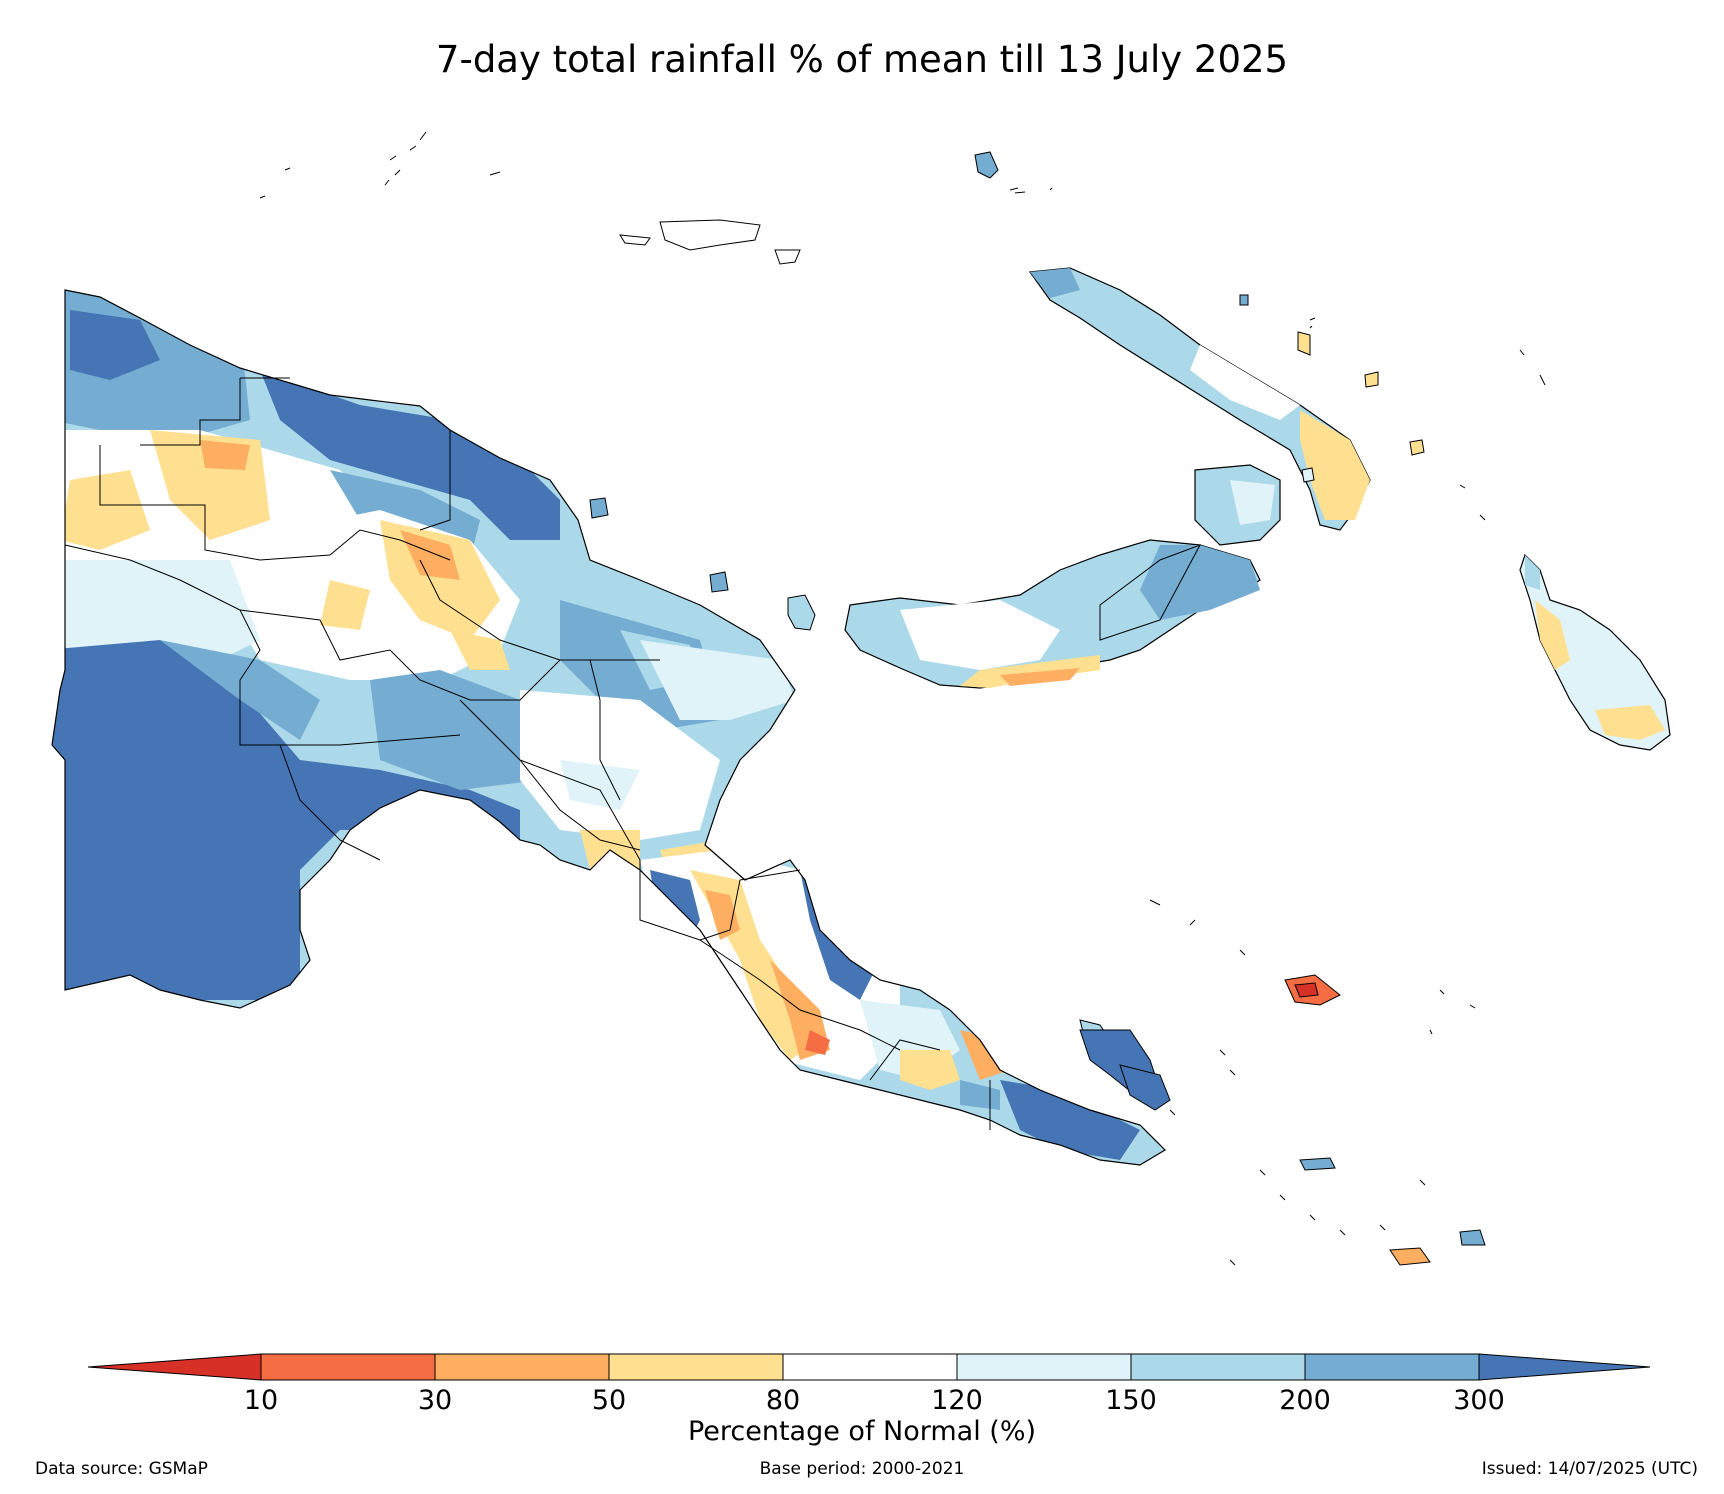 This screenshot has height=1494, width=1724. What do you see at coordinates (121, 1469) in the screenshot?
I see `footer-data-source: Data source: GSMaP` at bounding box center [121, 1469].